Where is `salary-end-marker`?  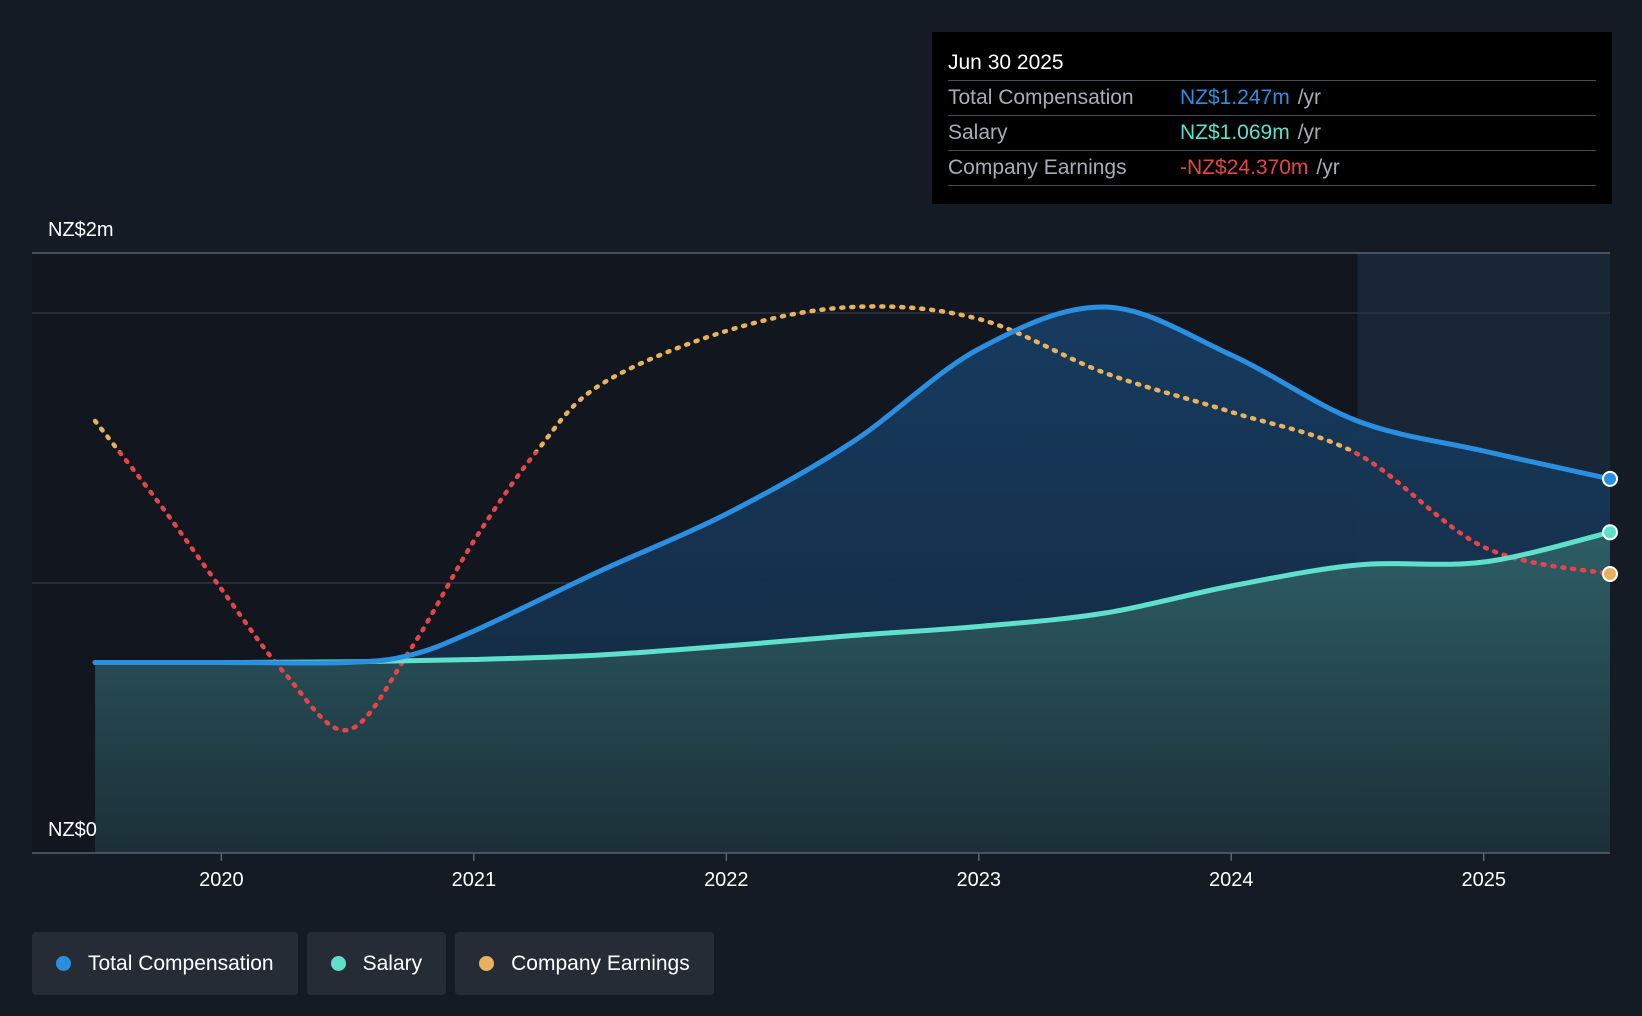 salary-end-marker is located at coordinates (1610, 532).